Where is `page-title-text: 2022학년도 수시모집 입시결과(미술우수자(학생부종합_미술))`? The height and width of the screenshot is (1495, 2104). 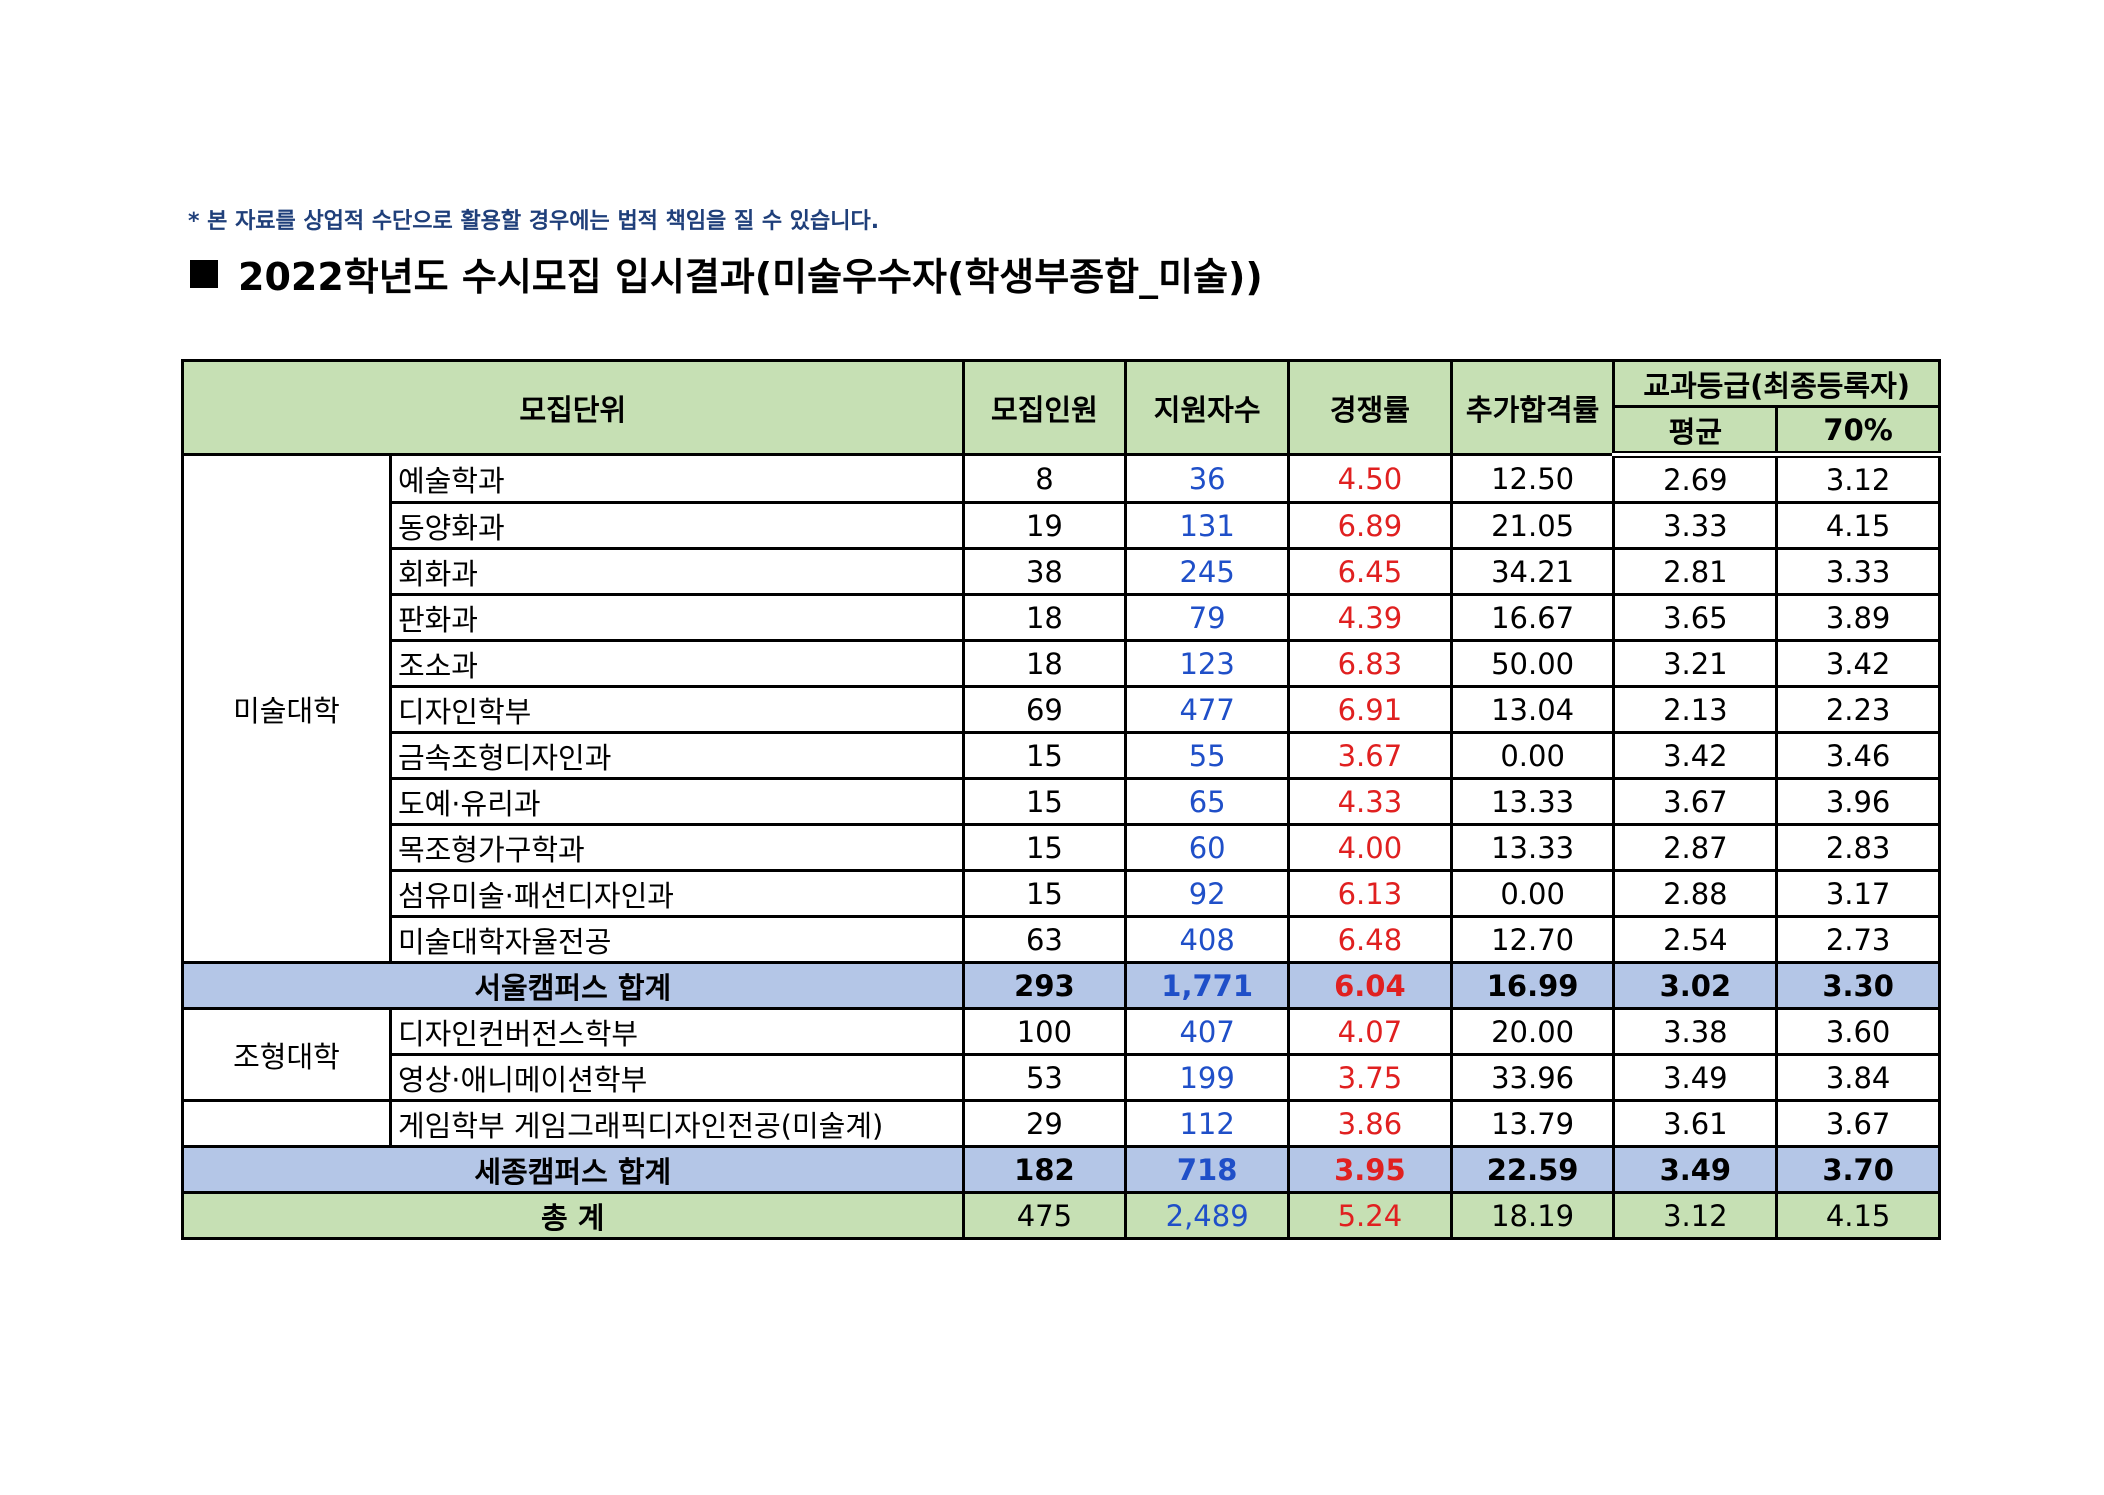
page-title-text: 2022학년도 수시모집 입시결과(미술우수자(학생부종합_미술)) is located at coordinates (750, 277).